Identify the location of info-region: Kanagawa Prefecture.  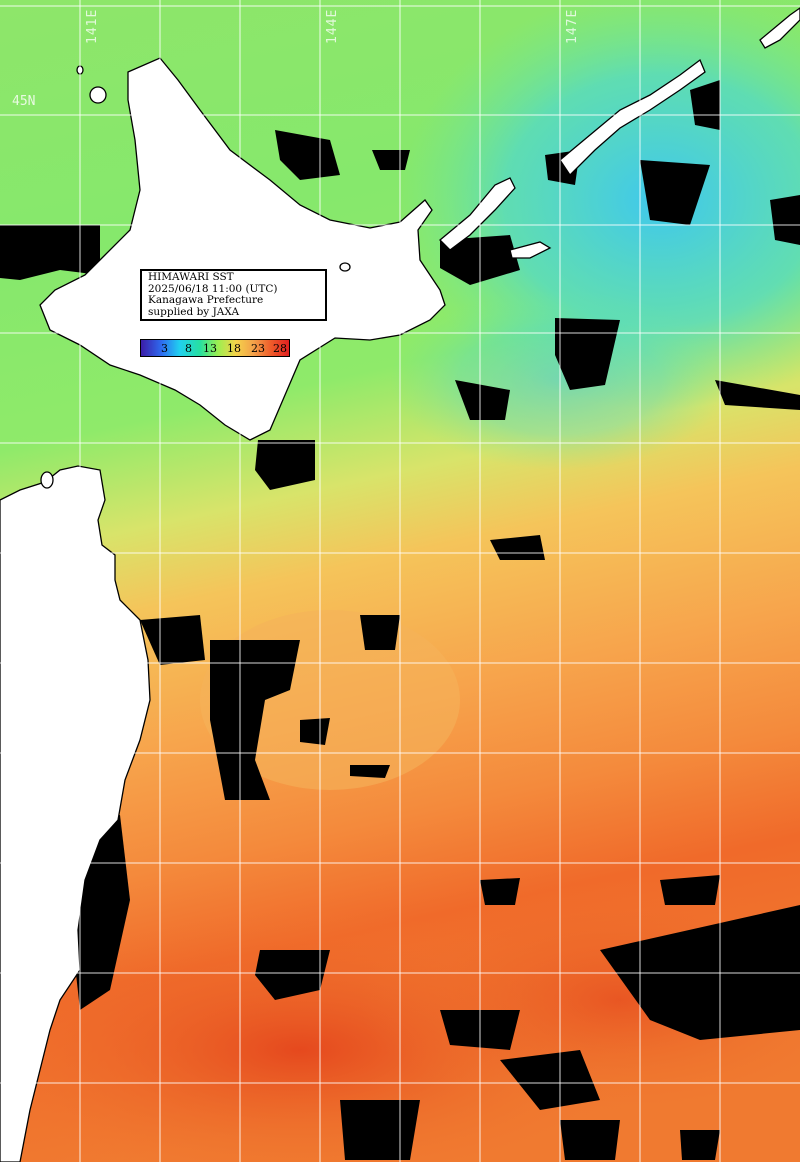
(206, 300).